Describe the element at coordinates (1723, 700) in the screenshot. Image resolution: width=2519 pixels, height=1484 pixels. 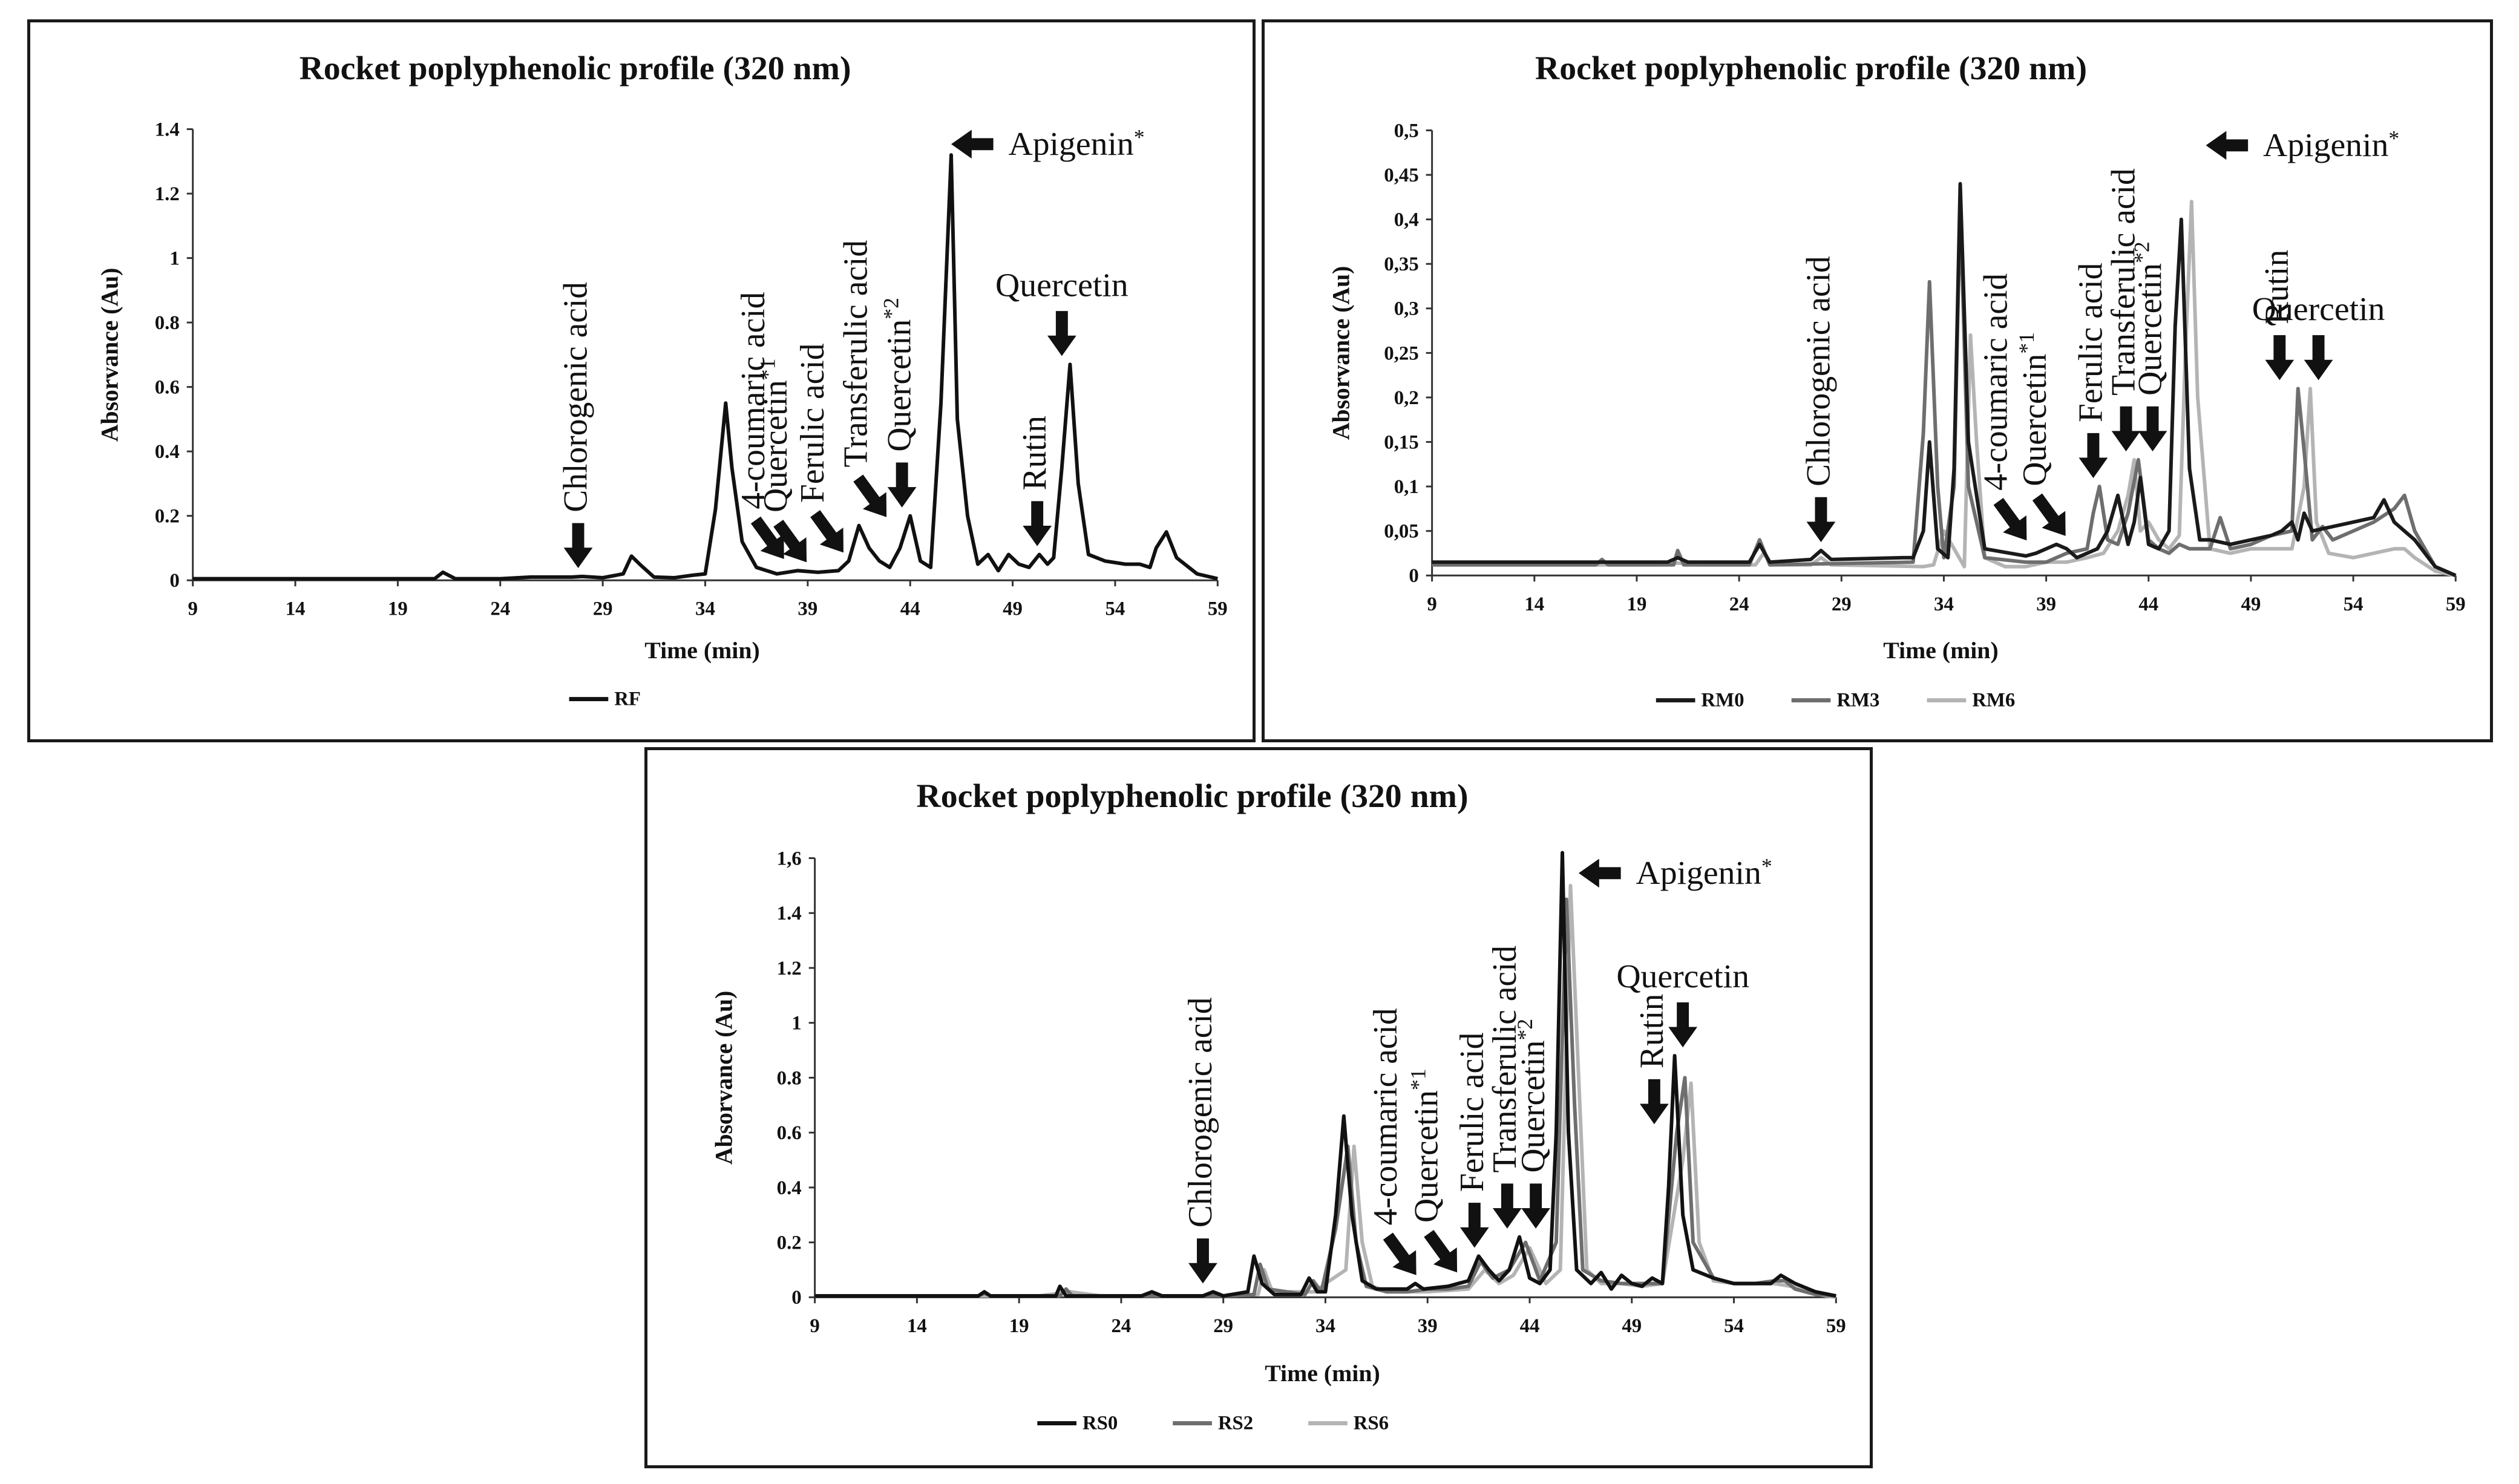
I see `legend-label: RM0` at that location.